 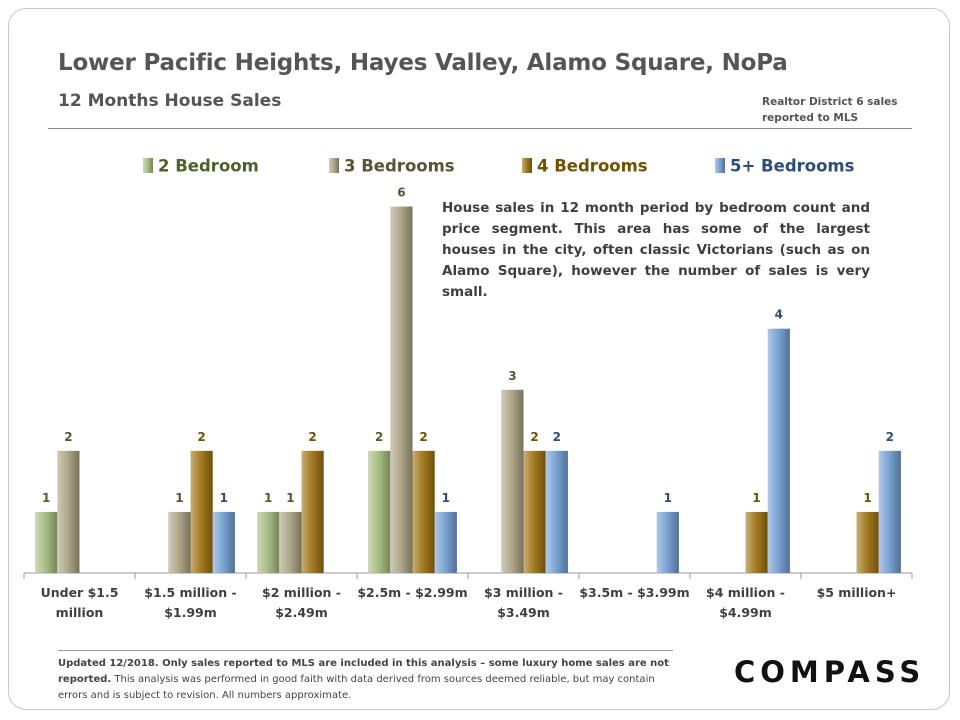 What do you see at coordinates (837, 110) in the screenshot?
I see `source-note: Realtor District 6 sales reported to MLS` at bounding box center [837, 110].